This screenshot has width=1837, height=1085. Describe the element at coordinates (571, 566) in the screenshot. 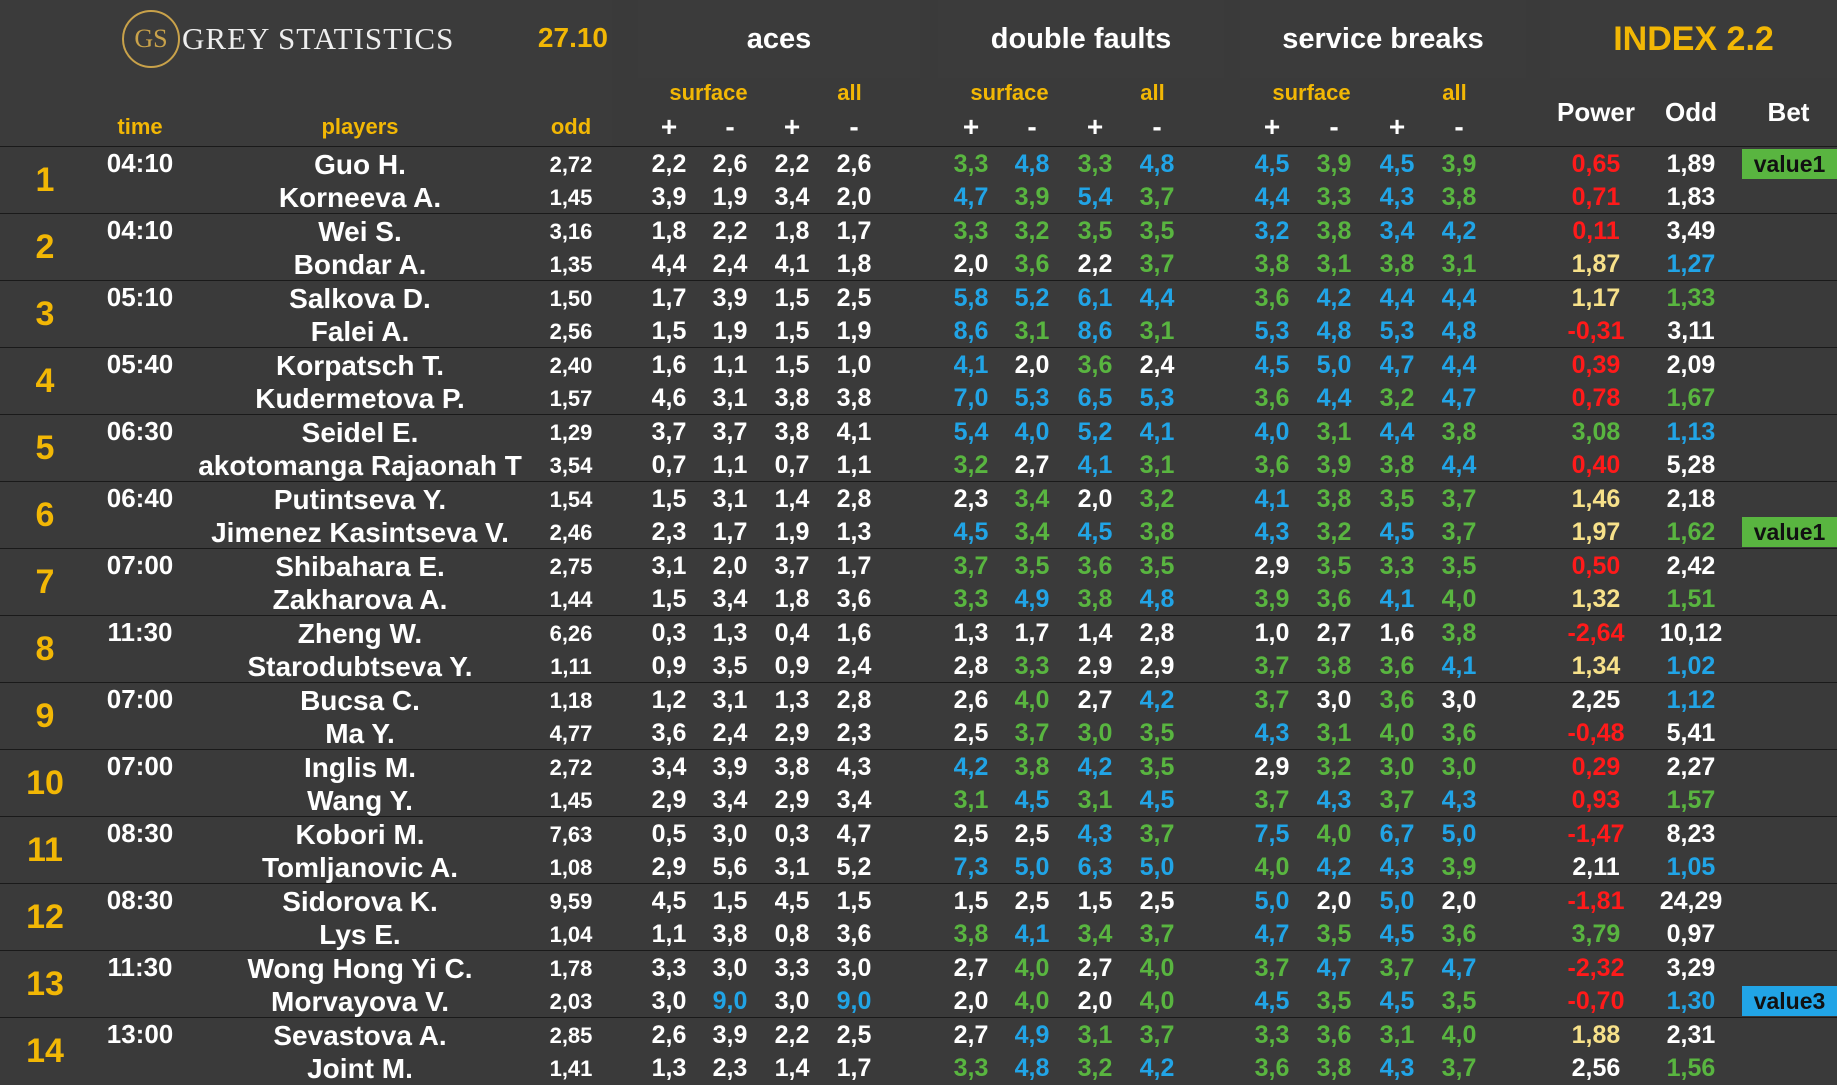

I see `player-odd: 2,75` at that location.